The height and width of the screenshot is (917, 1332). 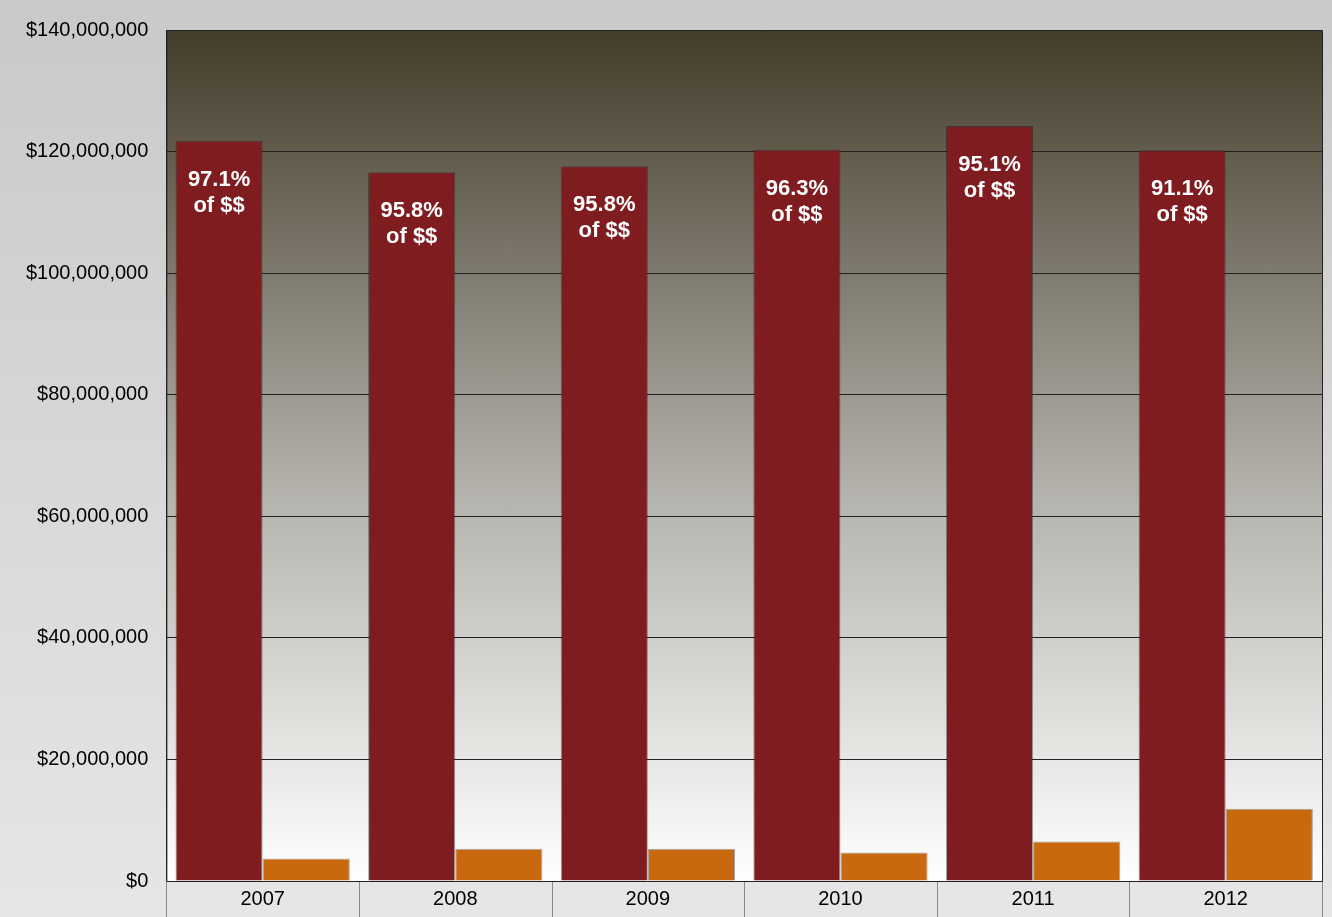 I want to click on x-tick-label: 2009, so click(x=648, y=897).